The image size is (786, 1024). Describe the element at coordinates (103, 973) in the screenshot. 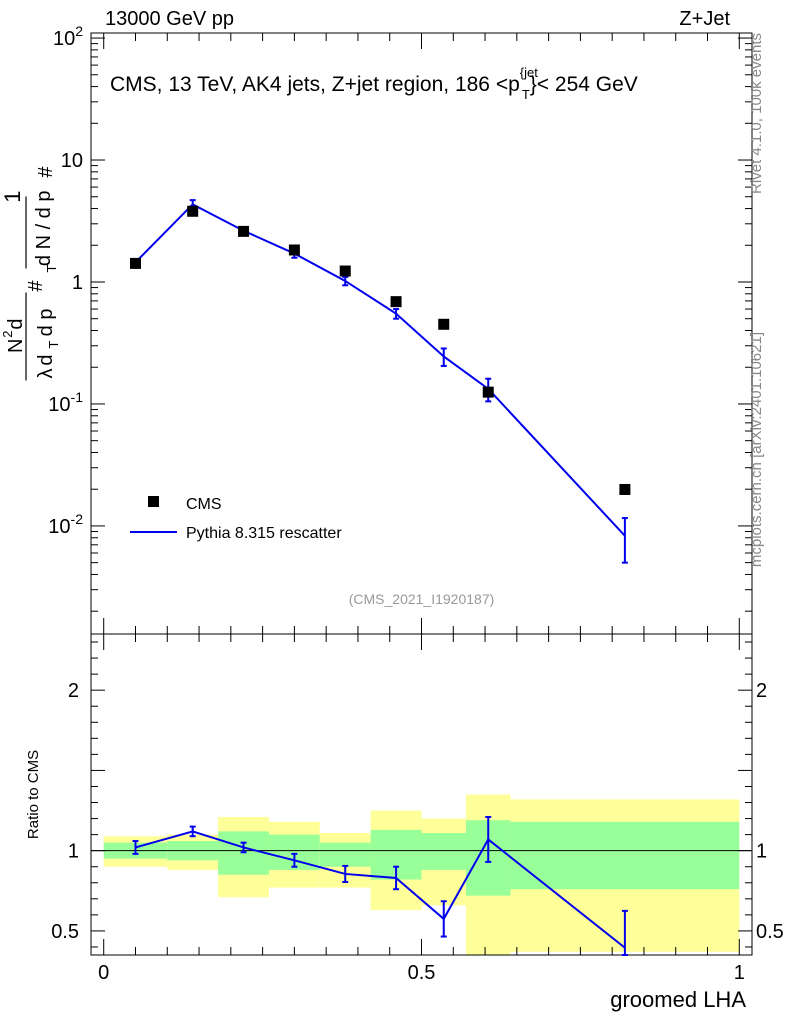

I see `xtick-label-0: 0` at that location.